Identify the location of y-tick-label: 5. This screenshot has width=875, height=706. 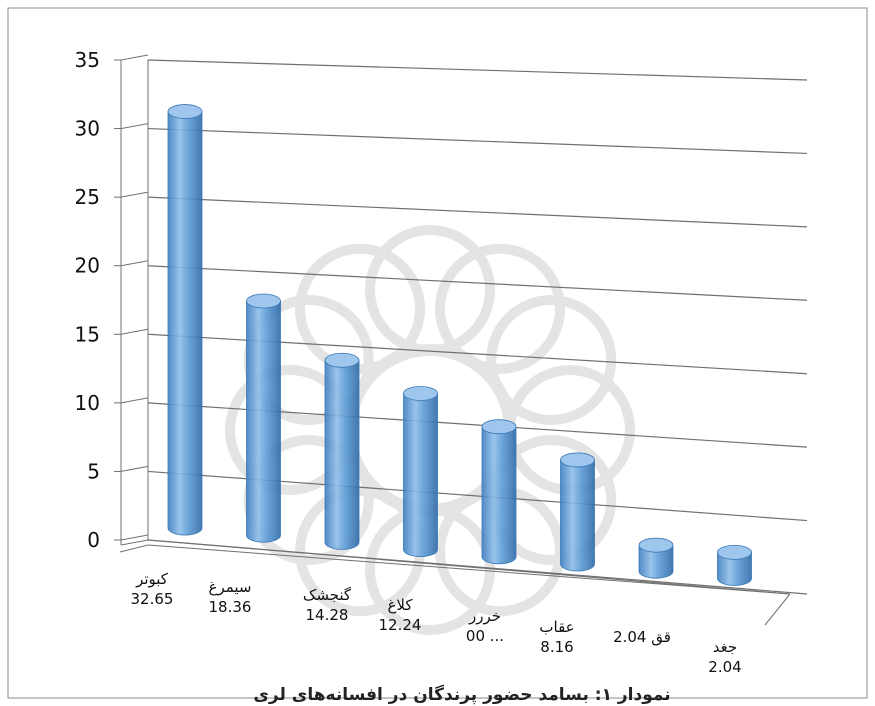
(93, 471).